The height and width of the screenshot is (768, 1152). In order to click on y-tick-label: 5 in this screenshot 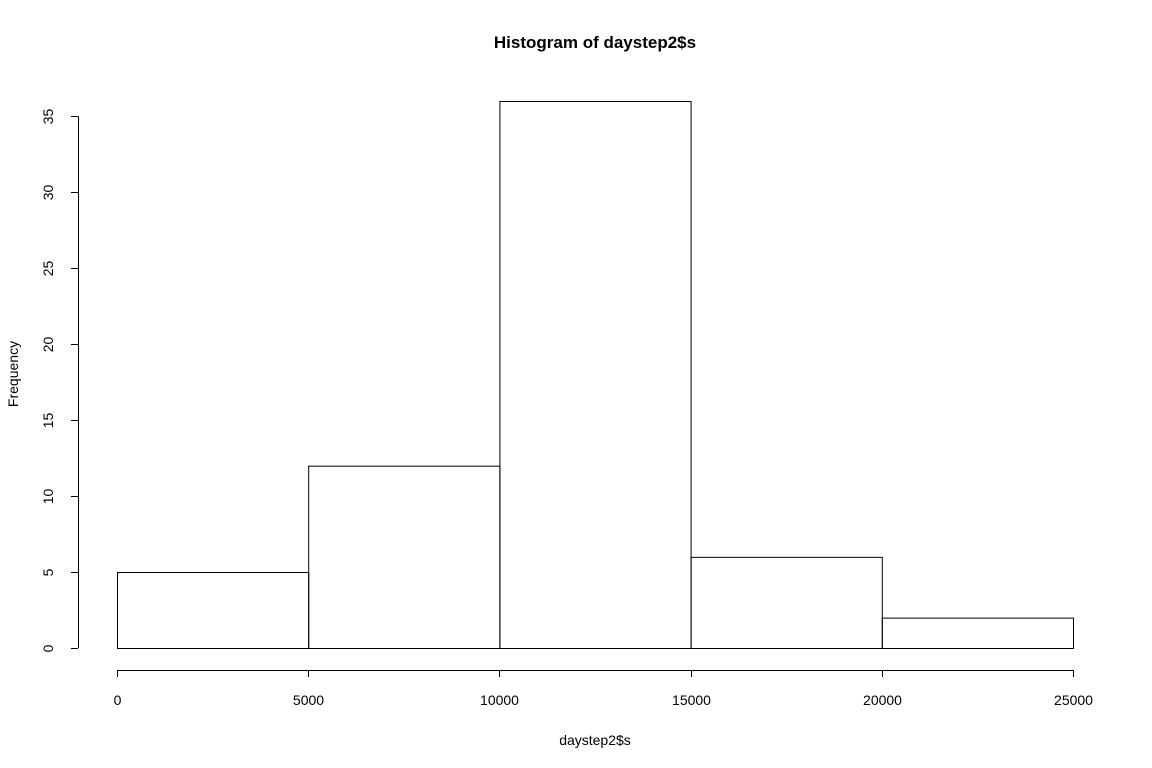, I will do `click(48, 572)`.